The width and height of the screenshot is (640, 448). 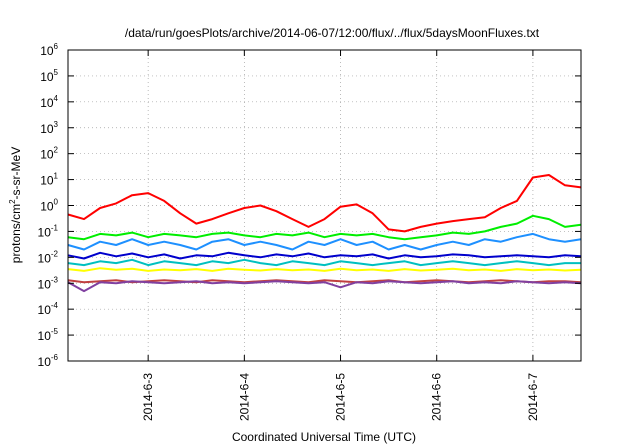 I want to click on y-tick-label: 10⁶, so click(x=49, y=50).